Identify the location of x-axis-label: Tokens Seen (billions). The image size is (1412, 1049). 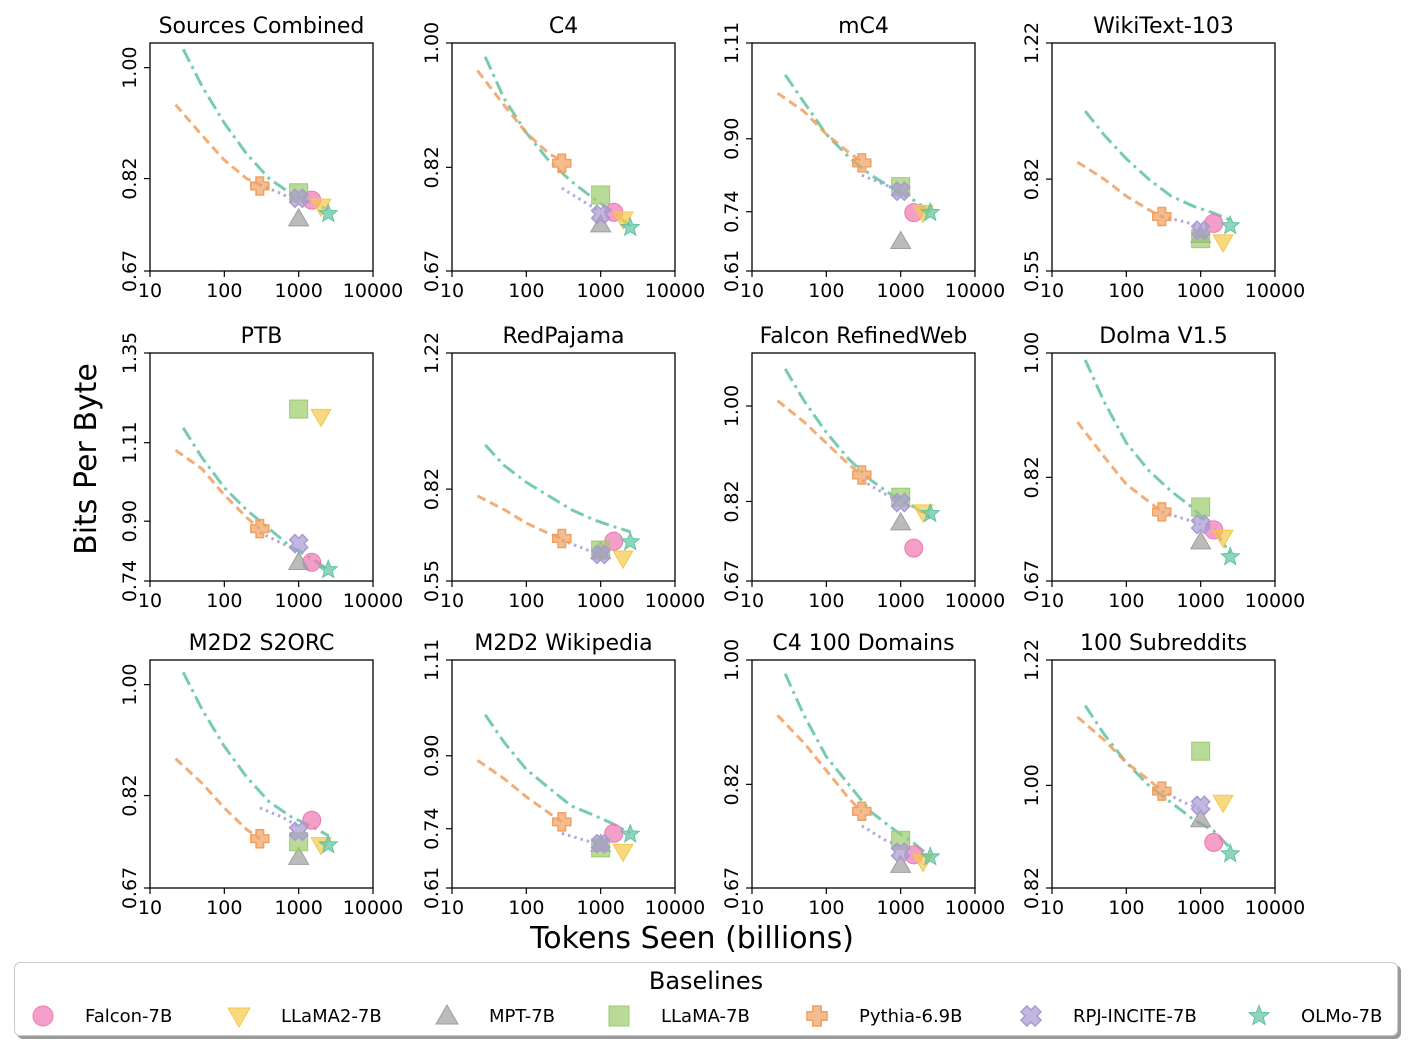
(691, 938).